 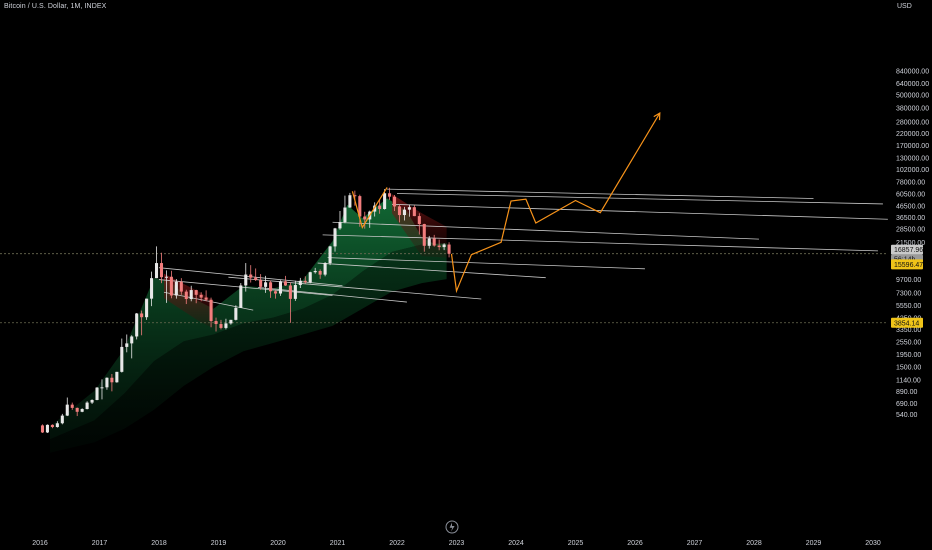 I want to click on x-tick-label: 2025, so click(x=576, y=543).